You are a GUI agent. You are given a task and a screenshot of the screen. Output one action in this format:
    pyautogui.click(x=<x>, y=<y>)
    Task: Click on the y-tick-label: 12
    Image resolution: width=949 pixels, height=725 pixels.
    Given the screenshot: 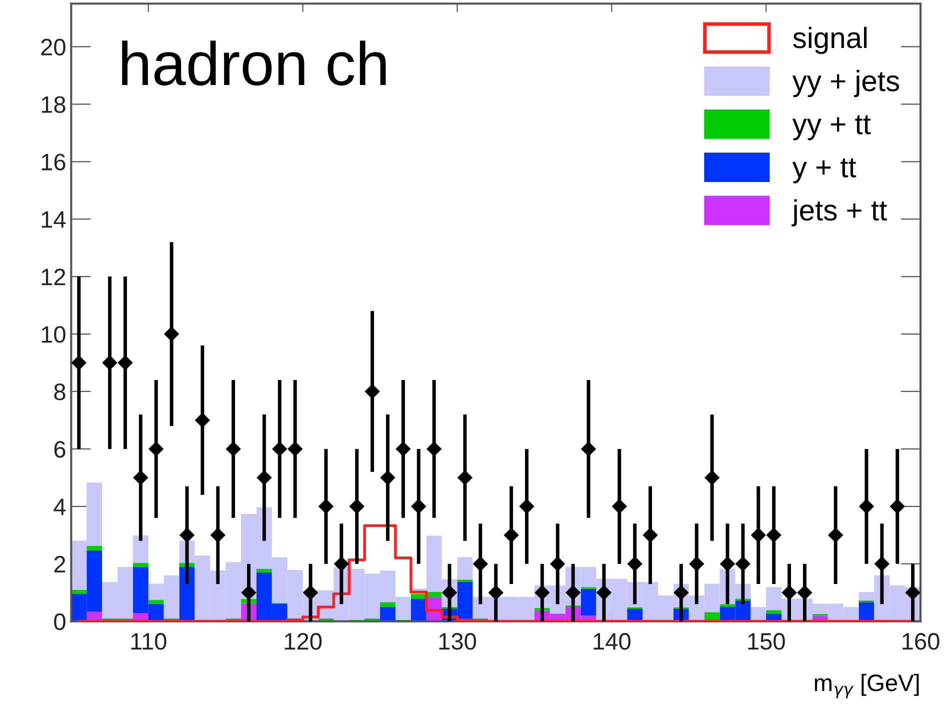 What is the action you would take?
    pyautogui.click(x=54, y=277)
    